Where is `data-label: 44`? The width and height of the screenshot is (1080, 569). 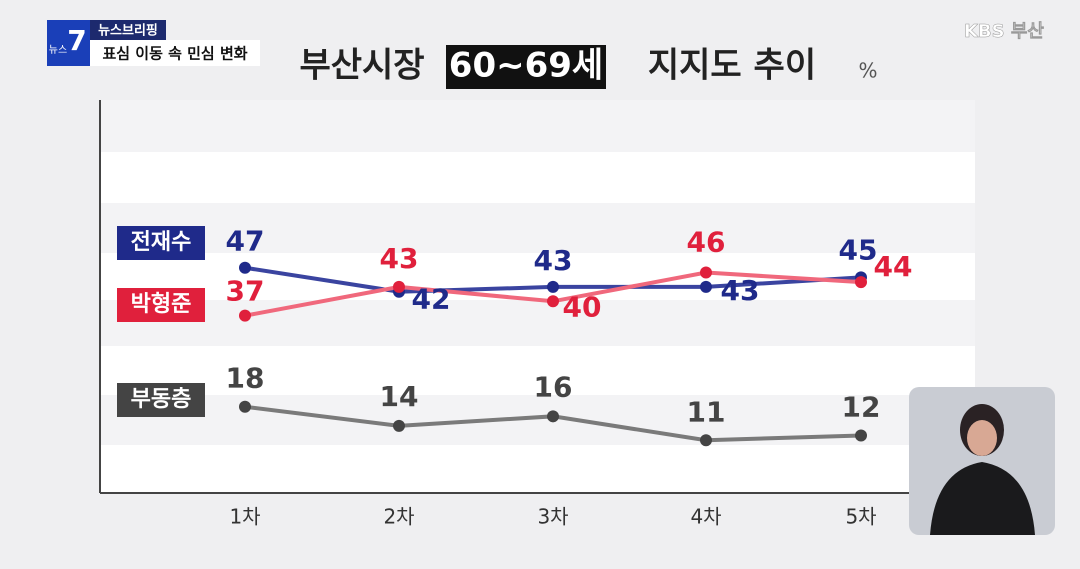
data-label: 44 is located at coordinates (893, 266).